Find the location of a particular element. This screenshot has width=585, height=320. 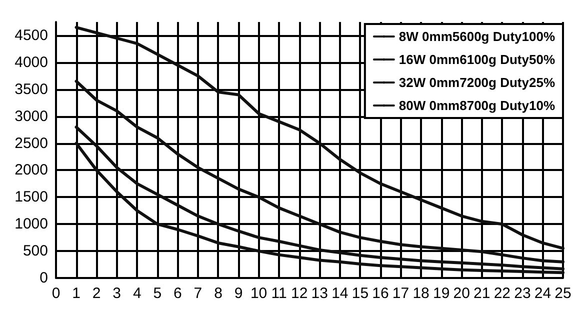

x-tick-label: 7 is located at coordinates (198, 293).